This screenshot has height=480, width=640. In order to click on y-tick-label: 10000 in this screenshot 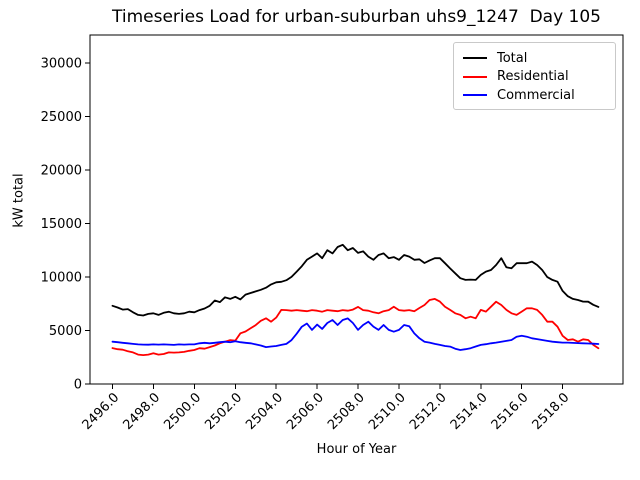, I will do `click(61, 277)`.